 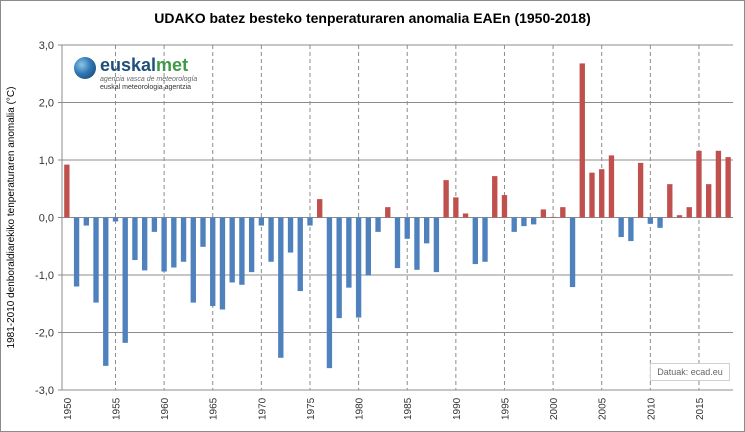 What do you see at coordinates (146, 87) in the screenshot?
I see `logo-subtitle-eu: euskal meteorologia agentzia` at bounding box center [146, 87].